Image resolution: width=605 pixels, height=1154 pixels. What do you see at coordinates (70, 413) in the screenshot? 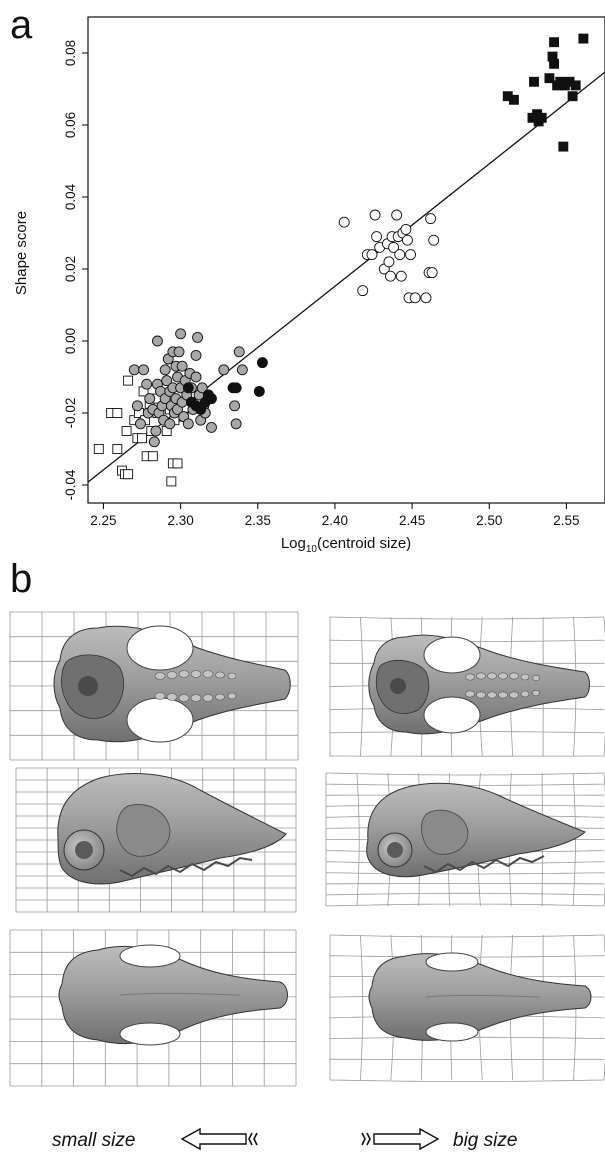
I see `y-tick-label: -0.02` at bounding box center [70, 413].